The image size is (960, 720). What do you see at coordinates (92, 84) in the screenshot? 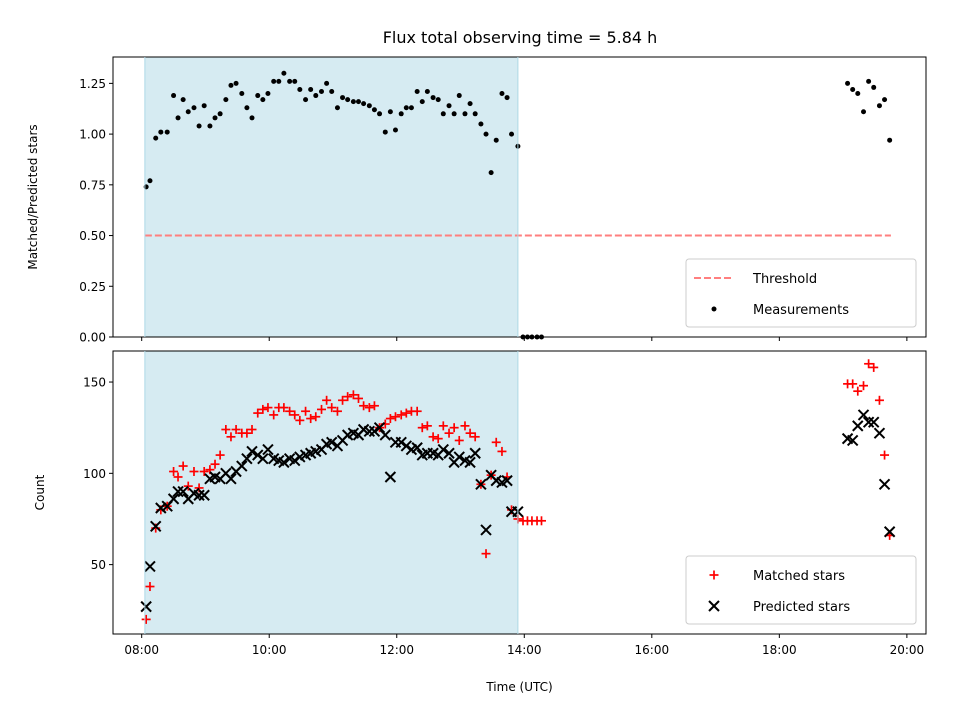
I see `y-tick-label: 1.25` at bounding box center [92, 84].